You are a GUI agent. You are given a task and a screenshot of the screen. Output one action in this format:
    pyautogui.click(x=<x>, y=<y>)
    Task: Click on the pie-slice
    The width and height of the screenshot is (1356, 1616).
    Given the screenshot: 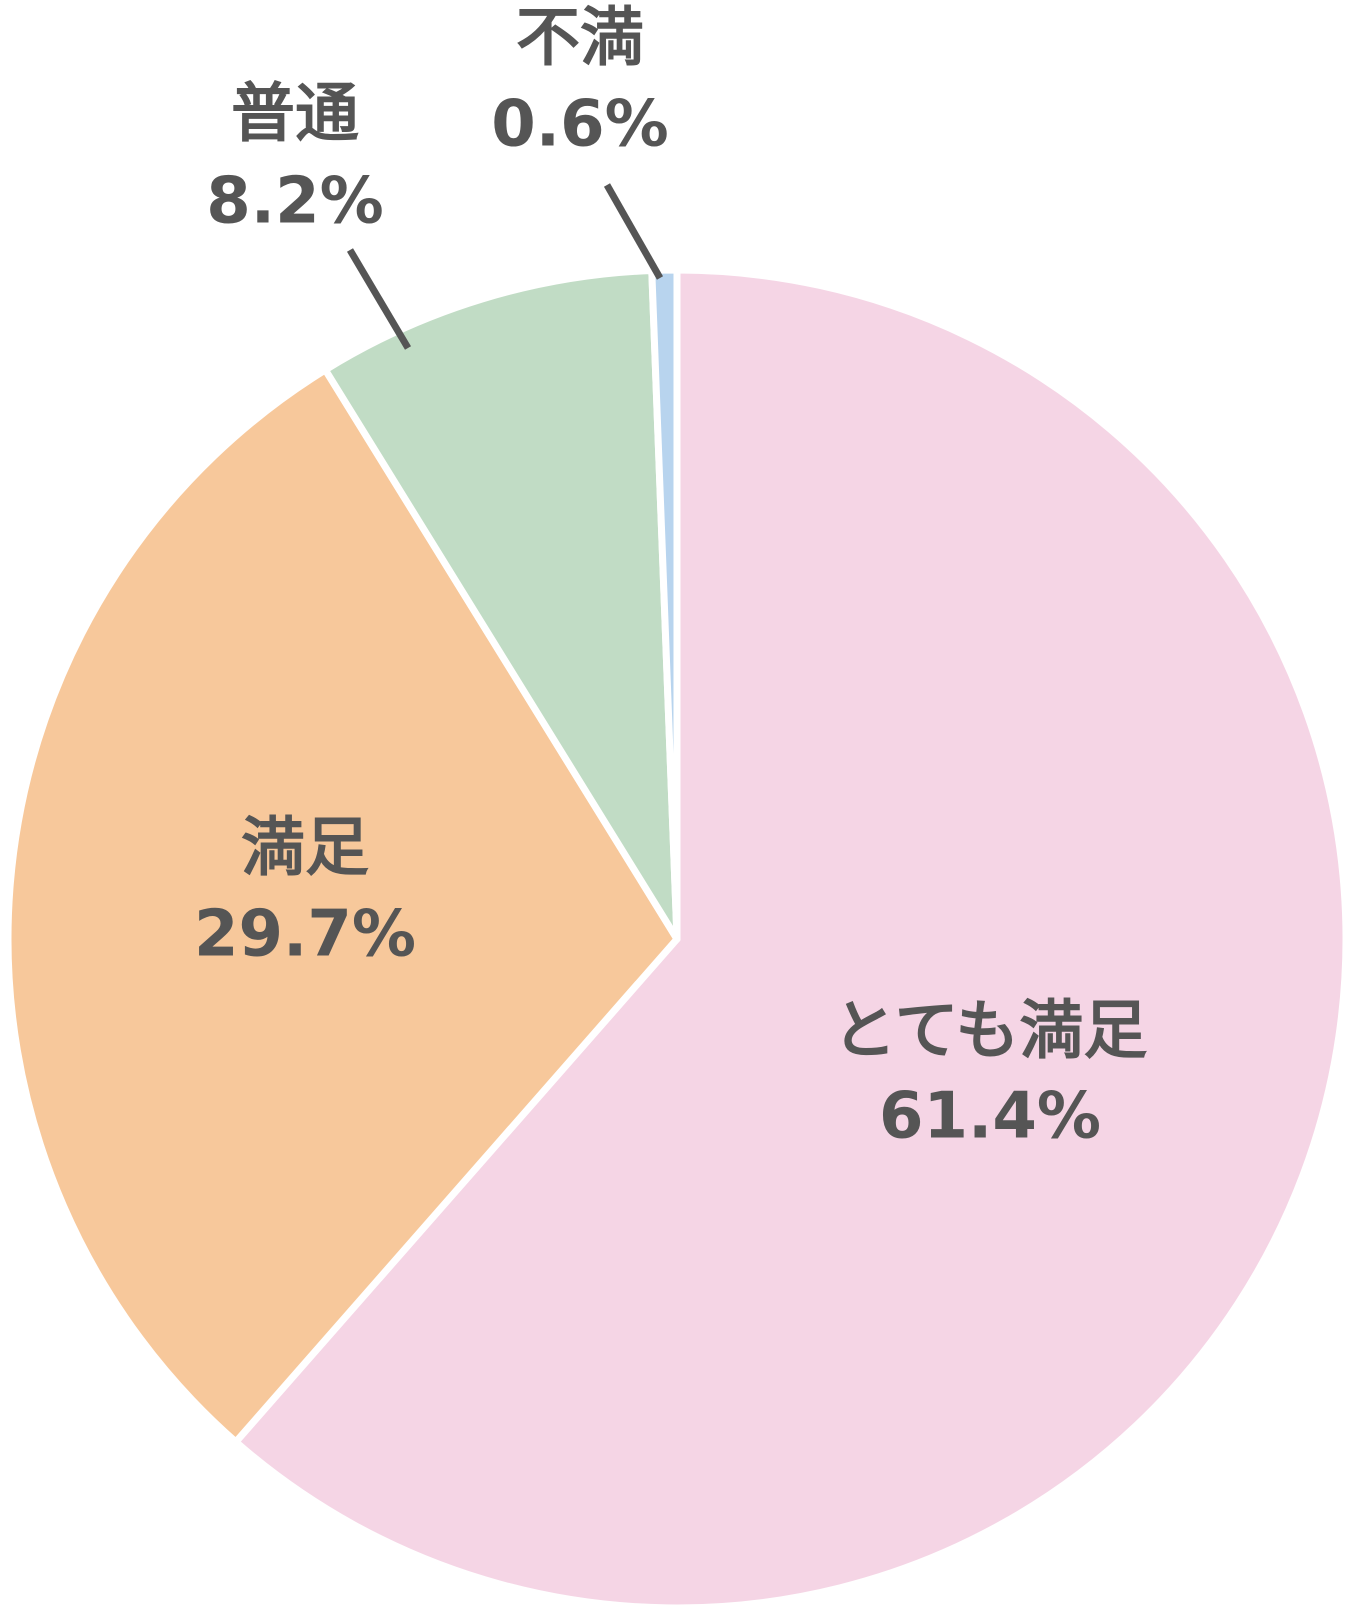 What is the action you would take?
    pyautogui.click(x=501, y=604)
    